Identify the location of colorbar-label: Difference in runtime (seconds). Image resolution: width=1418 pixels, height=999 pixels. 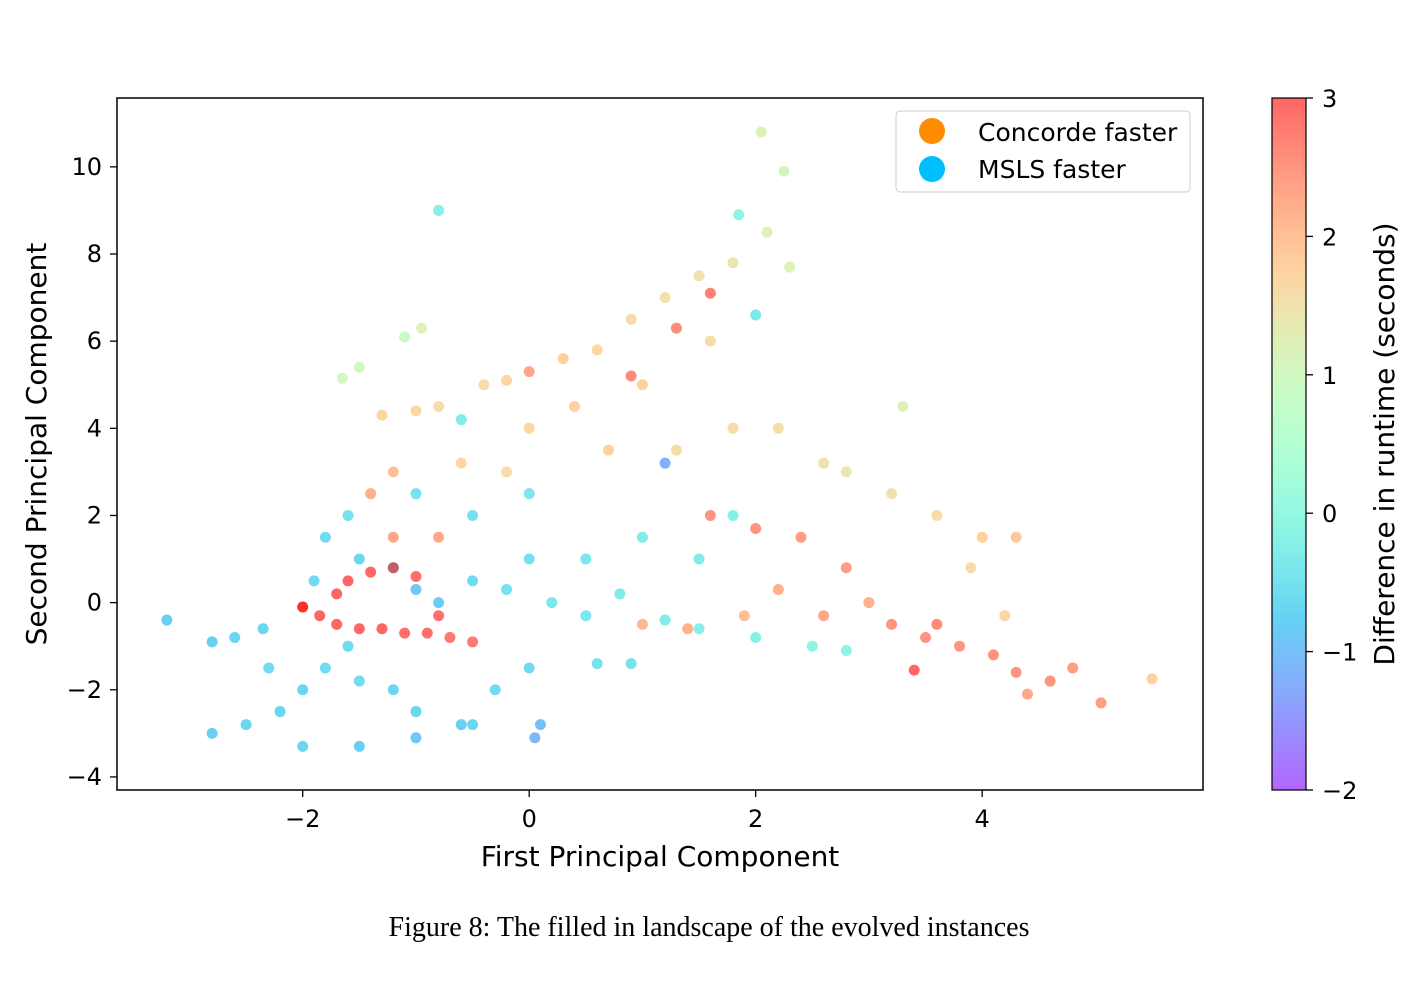
(1384, 443).